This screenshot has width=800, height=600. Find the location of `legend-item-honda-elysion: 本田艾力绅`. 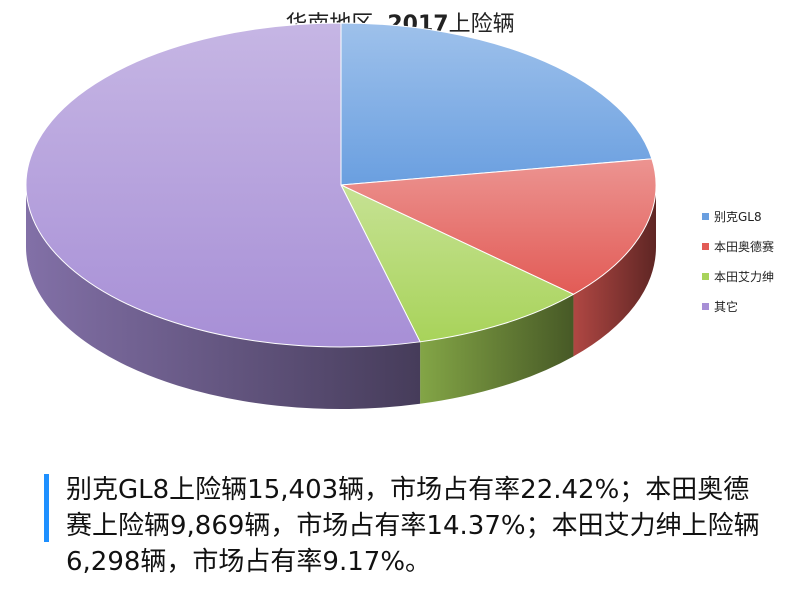

legend-item-honda-elysion: 本田艾力绅 is located at coordinates (738, 276).